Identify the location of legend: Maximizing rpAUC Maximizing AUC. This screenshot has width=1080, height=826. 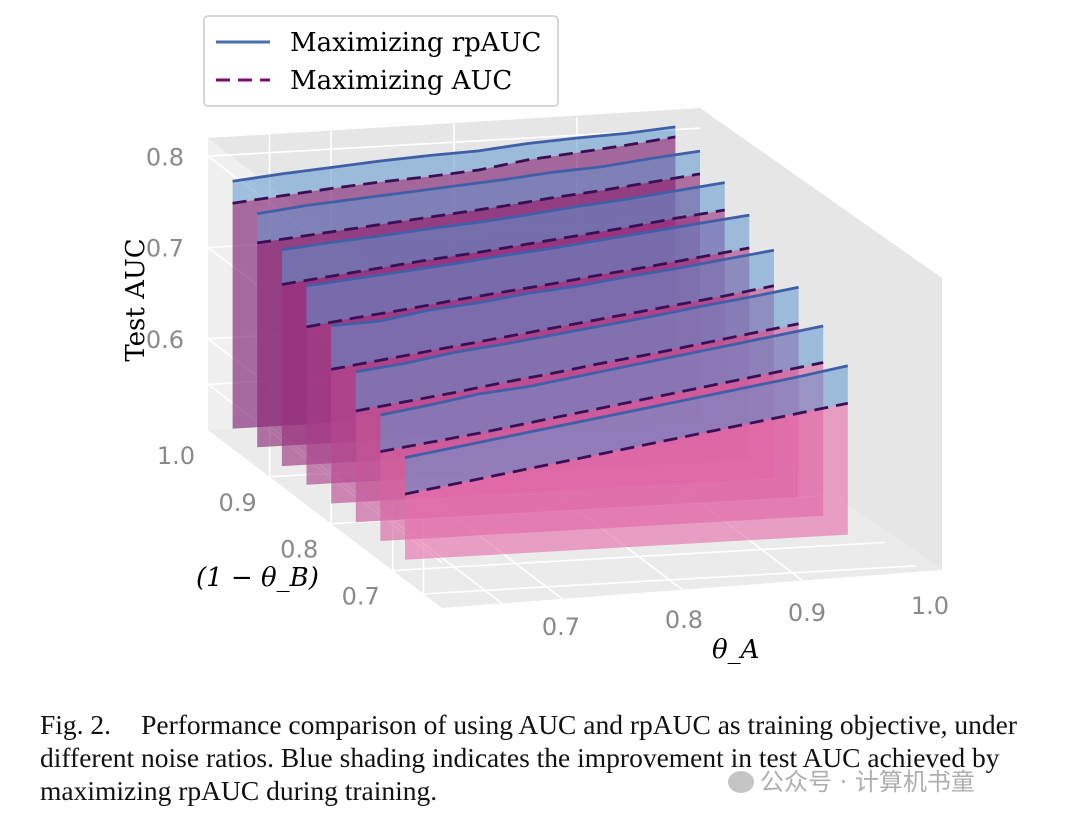
(381, 61).